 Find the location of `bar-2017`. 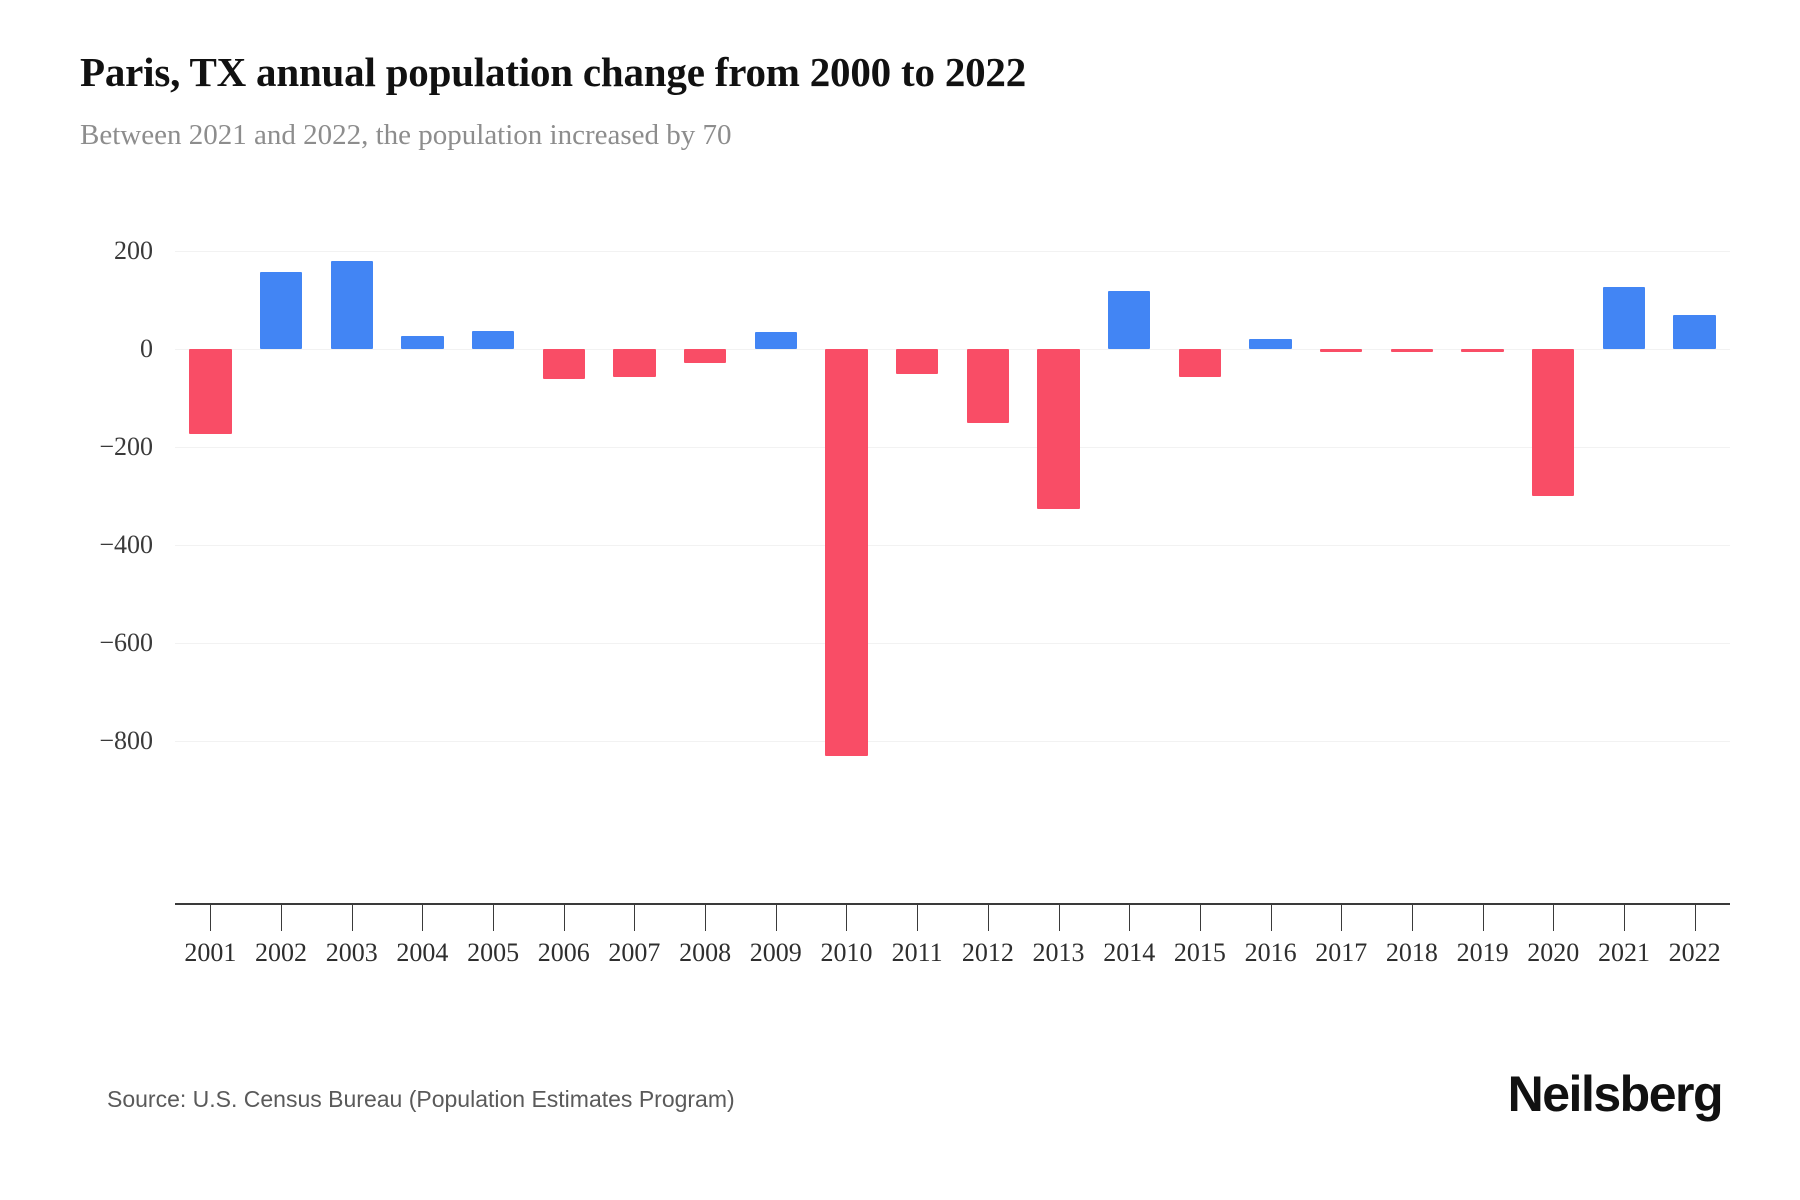

bar-2017 is located at coordinates (1341, 350).